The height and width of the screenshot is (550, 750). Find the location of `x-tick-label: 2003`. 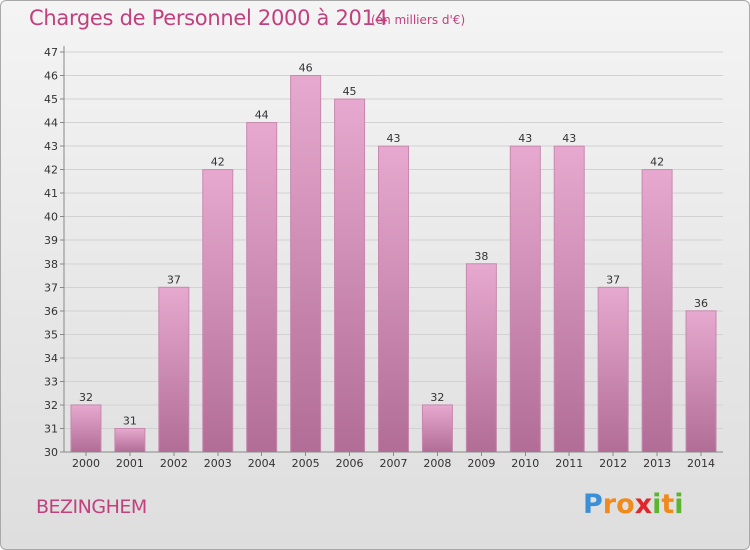

x-tick-label: 2003 is located at coordinates (218, 463).